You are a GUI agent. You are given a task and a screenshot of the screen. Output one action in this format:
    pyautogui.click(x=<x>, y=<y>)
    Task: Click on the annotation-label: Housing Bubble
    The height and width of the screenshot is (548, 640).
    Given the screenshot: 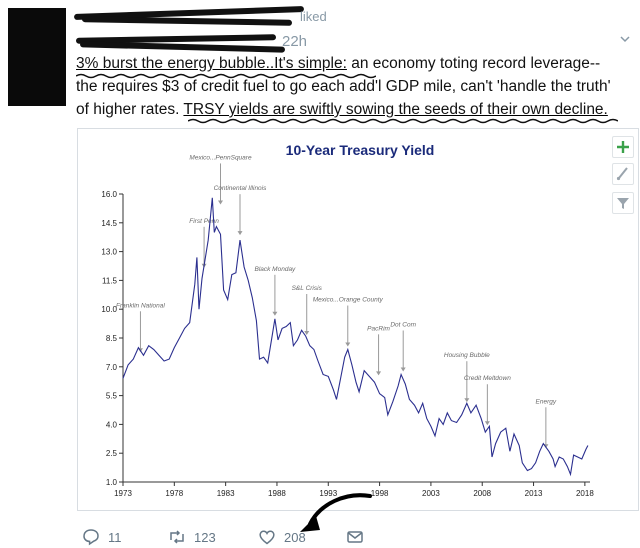 What is the action you would take?
    pyautogui.click(x=467, y=355)
    